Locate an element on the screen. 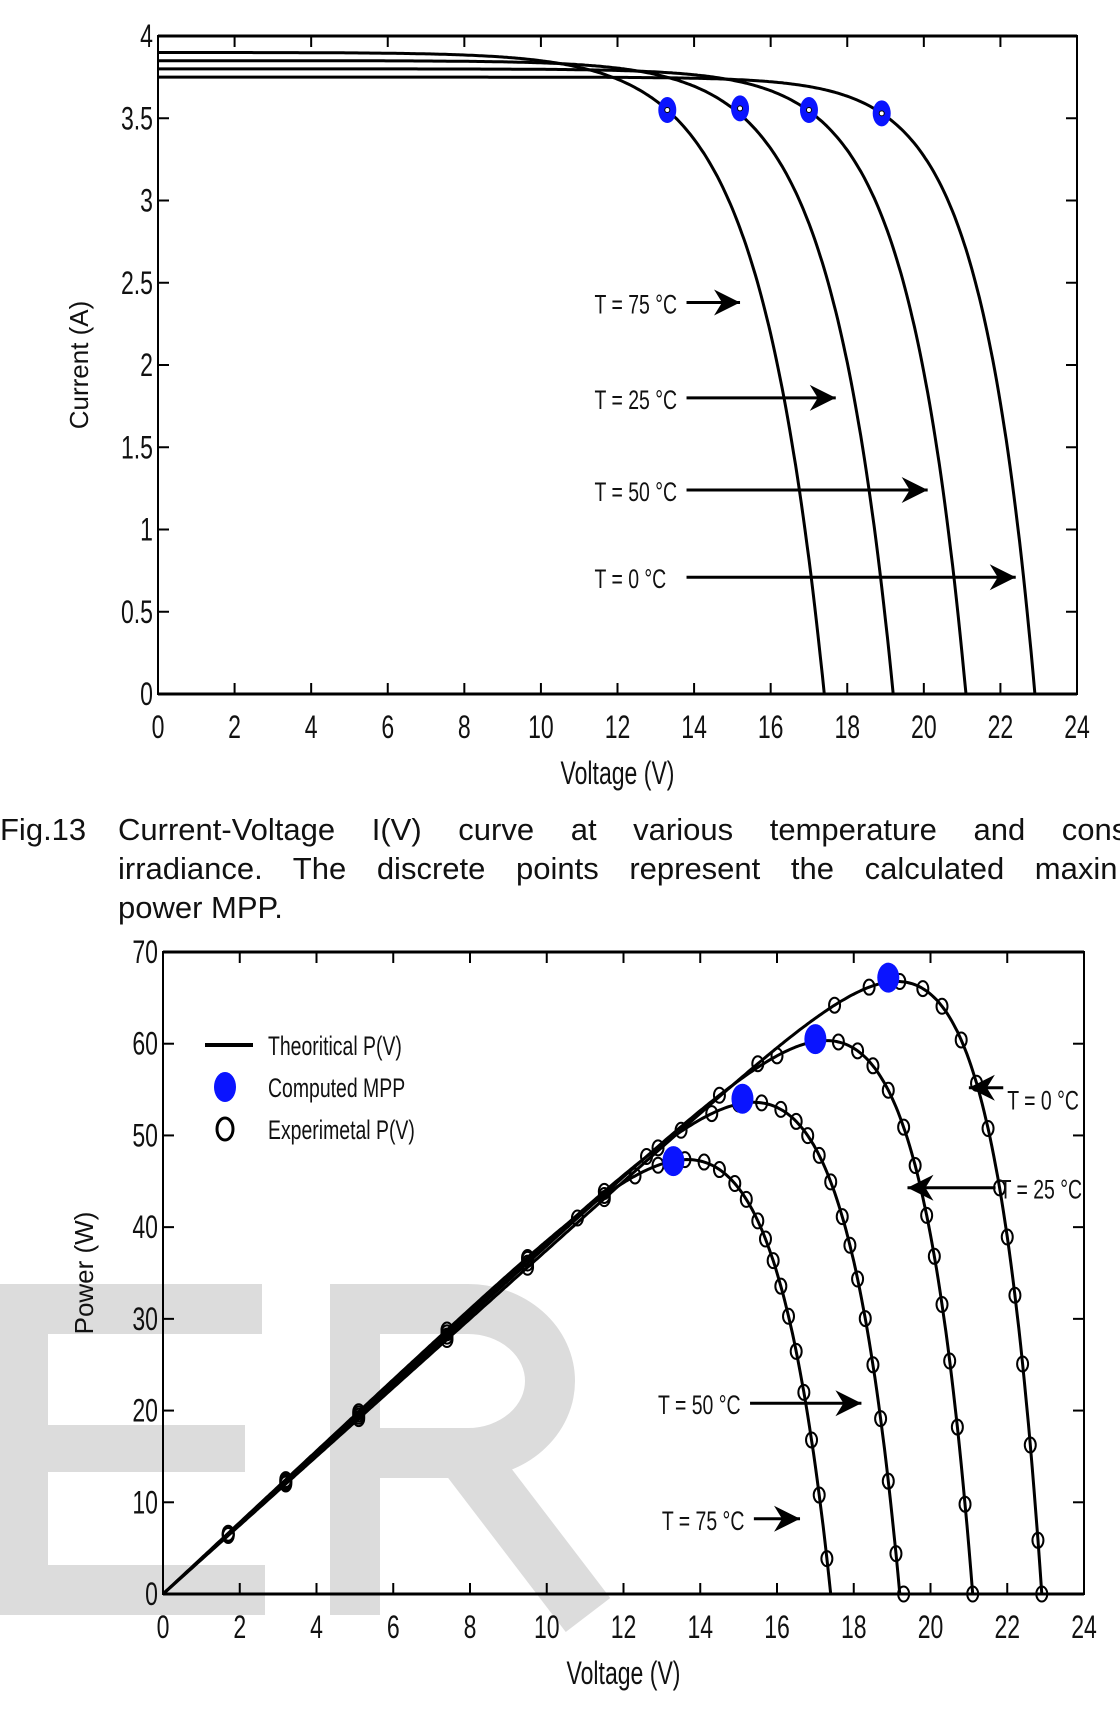  legend-entry-1: Theoritical P(V) is located at coordinates (335, 1046).